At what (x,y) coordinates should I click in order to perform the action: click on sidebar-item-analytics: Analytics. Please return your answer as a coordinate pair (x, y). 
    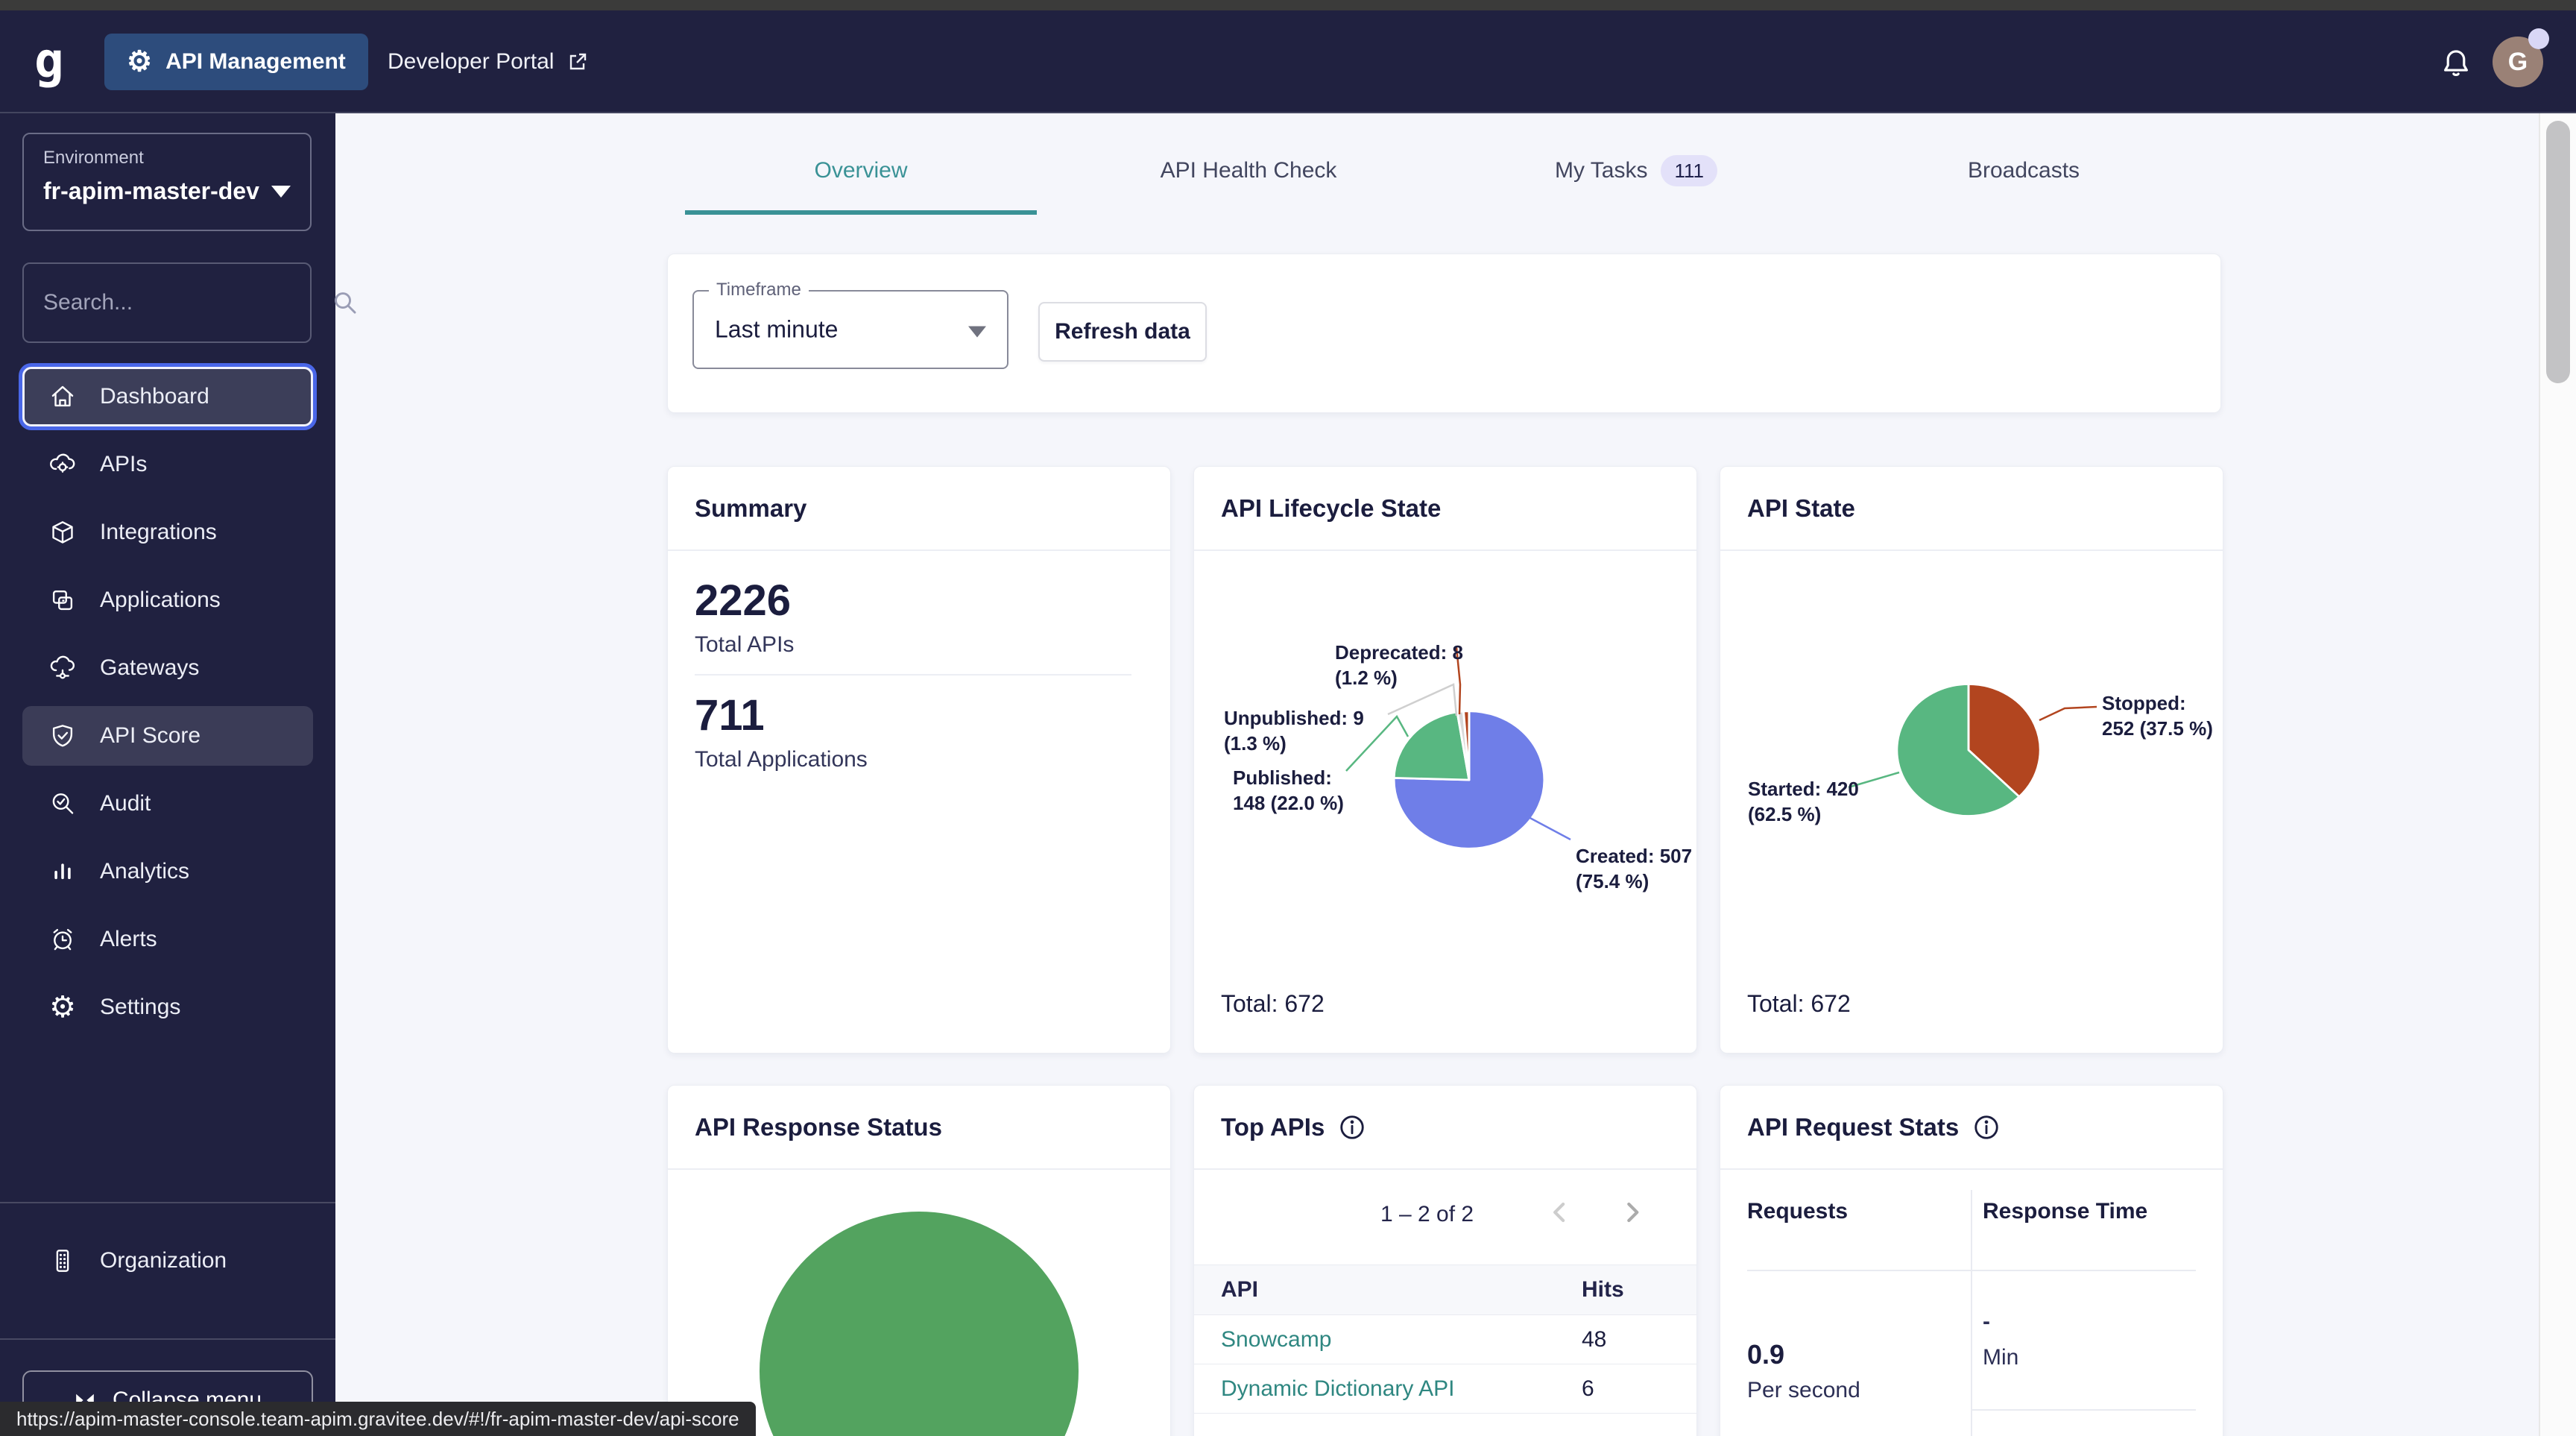
    Looking at the image, I should click on (167, 871).